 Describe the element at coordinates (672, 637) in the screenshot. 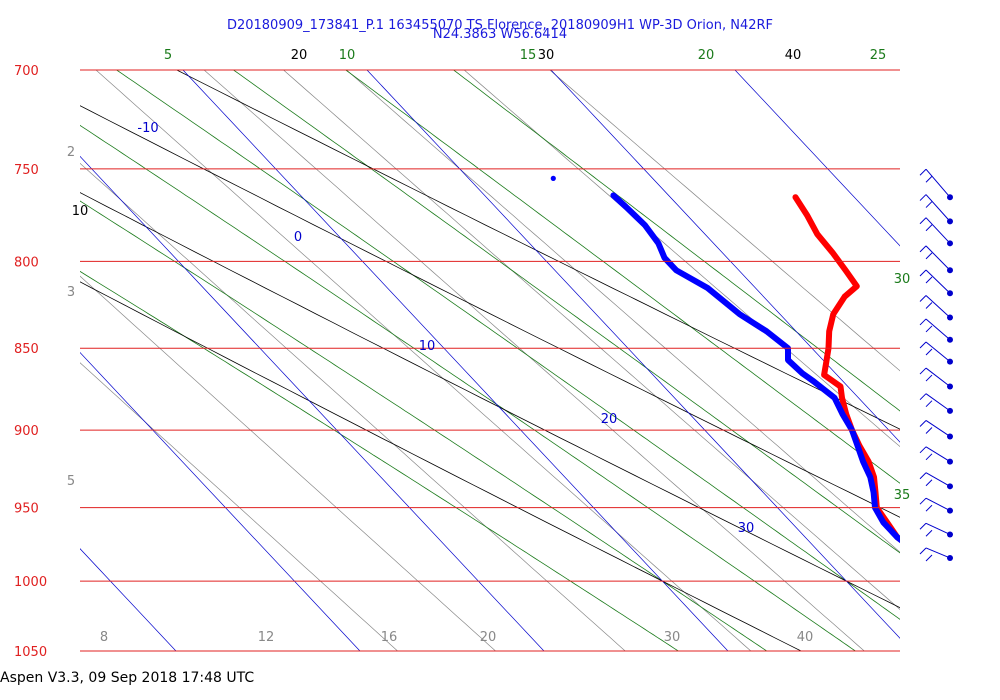

I see `mixing-ratio-label: 30` at that location.